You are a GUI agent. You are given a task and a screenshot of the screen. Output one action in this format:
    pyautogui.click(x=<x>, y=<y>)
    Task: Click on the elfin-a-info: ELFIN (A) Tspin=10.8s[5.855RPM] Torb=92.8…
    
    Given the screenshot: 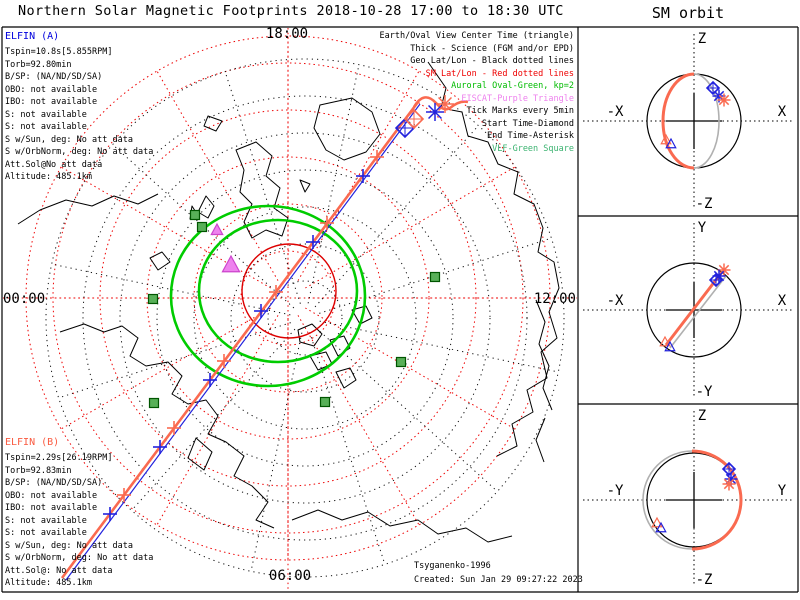 What is the action you would take?
    pyautogui.click(x=79, y=107)
    